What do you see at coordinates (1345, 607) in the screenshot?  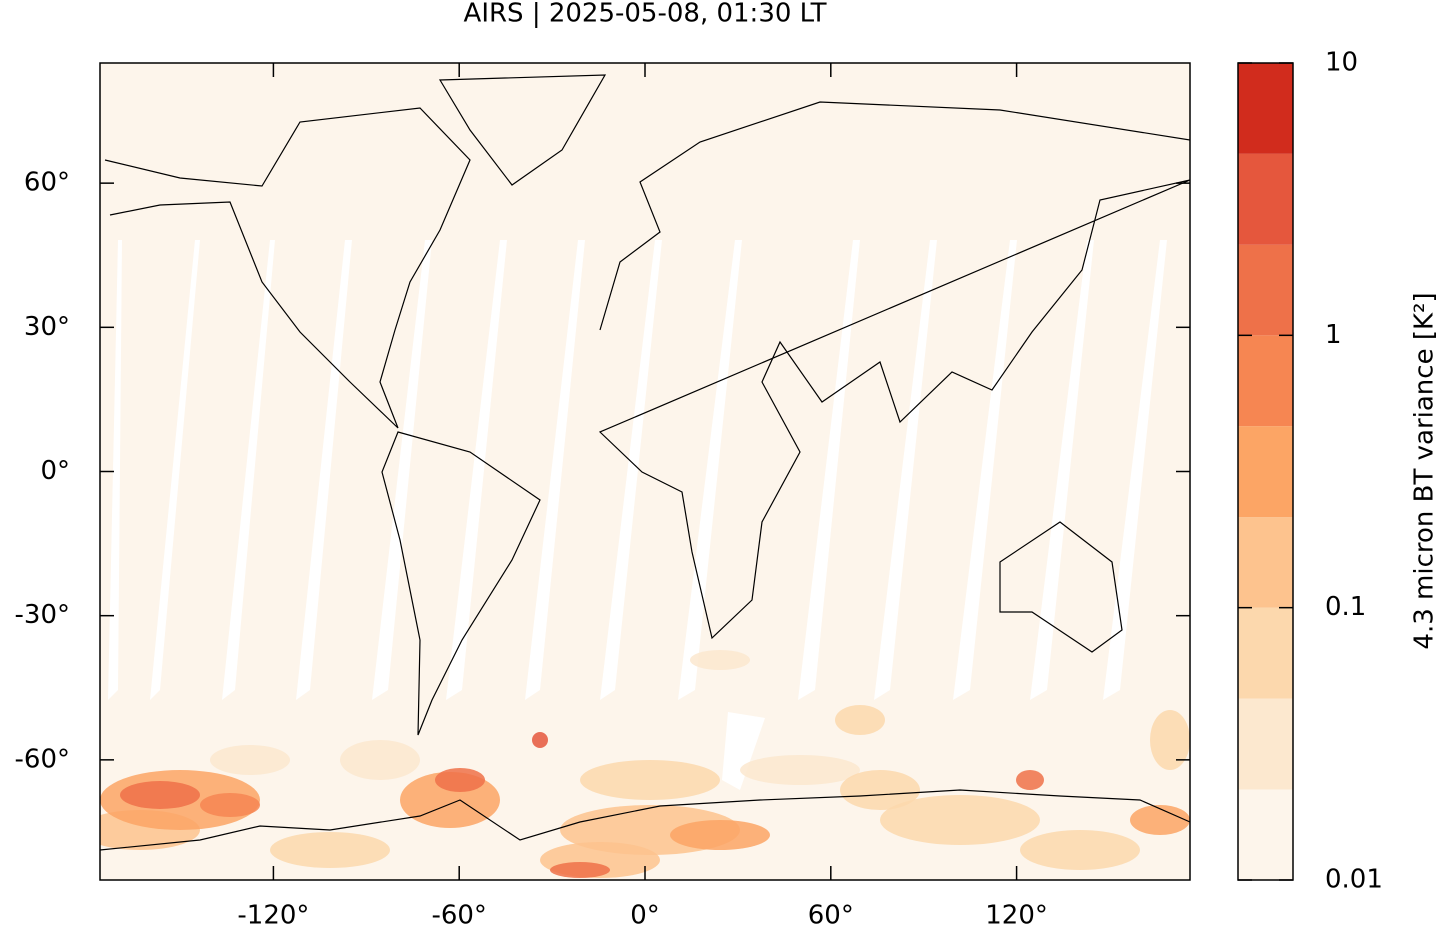 I see `colorbar-tick-label: 0.1` at bounding box center [1345, 607].